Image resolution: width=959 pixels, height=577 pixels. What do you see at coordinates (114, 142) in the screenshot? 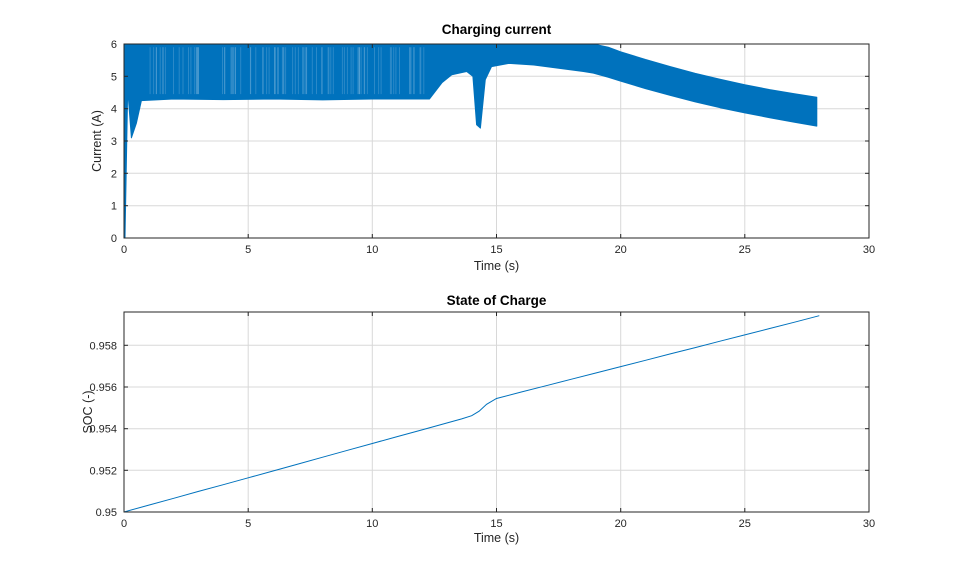
I see `y-tick-label: 3` at bounding box center [114, 142].